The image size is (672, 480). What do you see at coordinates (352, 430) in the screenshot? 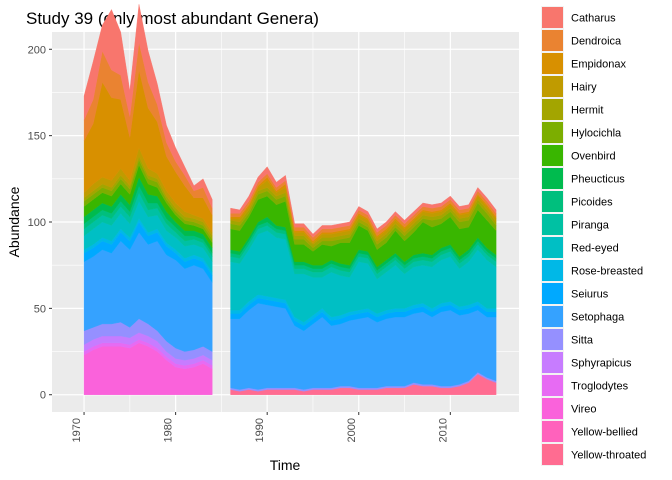
I see `x-tick-label: 2000` at bounding box center [352, 430].